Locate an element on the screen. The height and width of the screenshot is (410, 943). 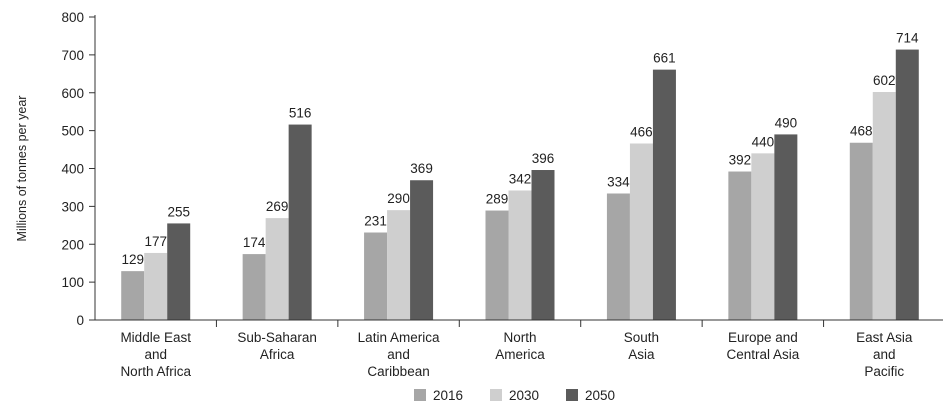
data-label: 714 is located at coordinates (907, 38).